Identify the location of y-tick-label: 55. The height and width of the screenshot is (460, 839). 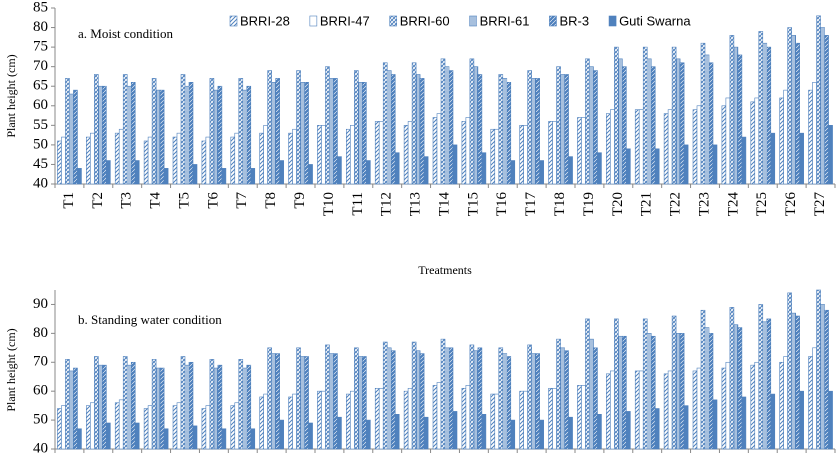
(40, 125).